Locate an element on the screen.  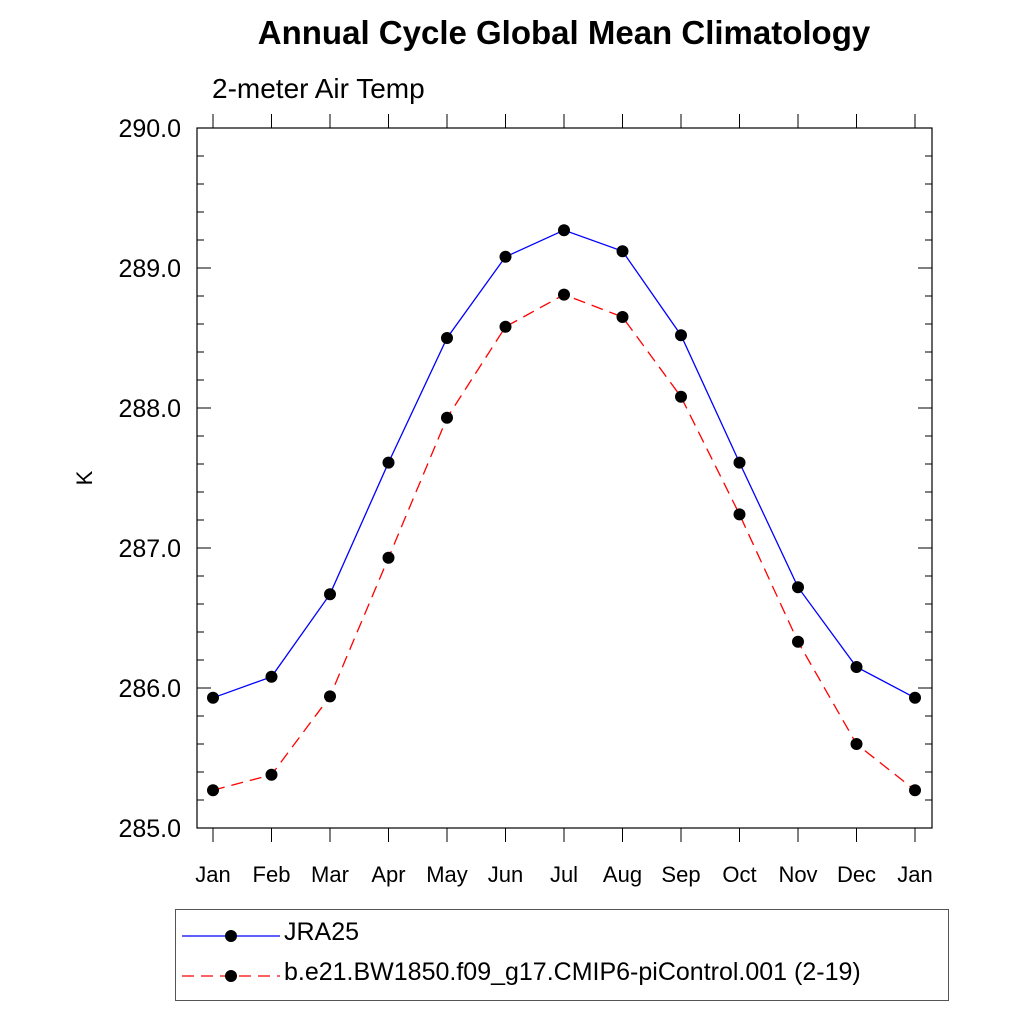
legend-swatch-cmip6 is located at coordinates (231, 976).